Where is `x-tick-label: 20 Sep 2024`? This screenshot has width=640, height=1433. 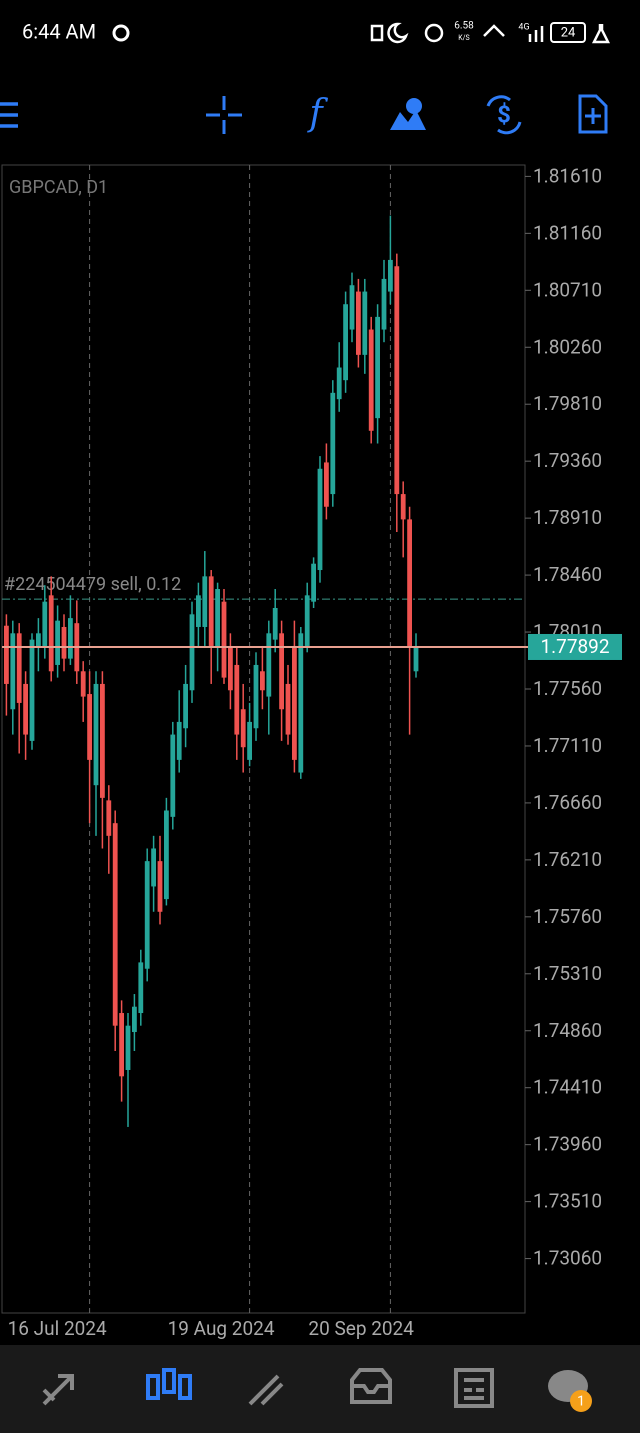
x-tick-label: 20 Sep 2024 is located at coordinates (361, 1328).